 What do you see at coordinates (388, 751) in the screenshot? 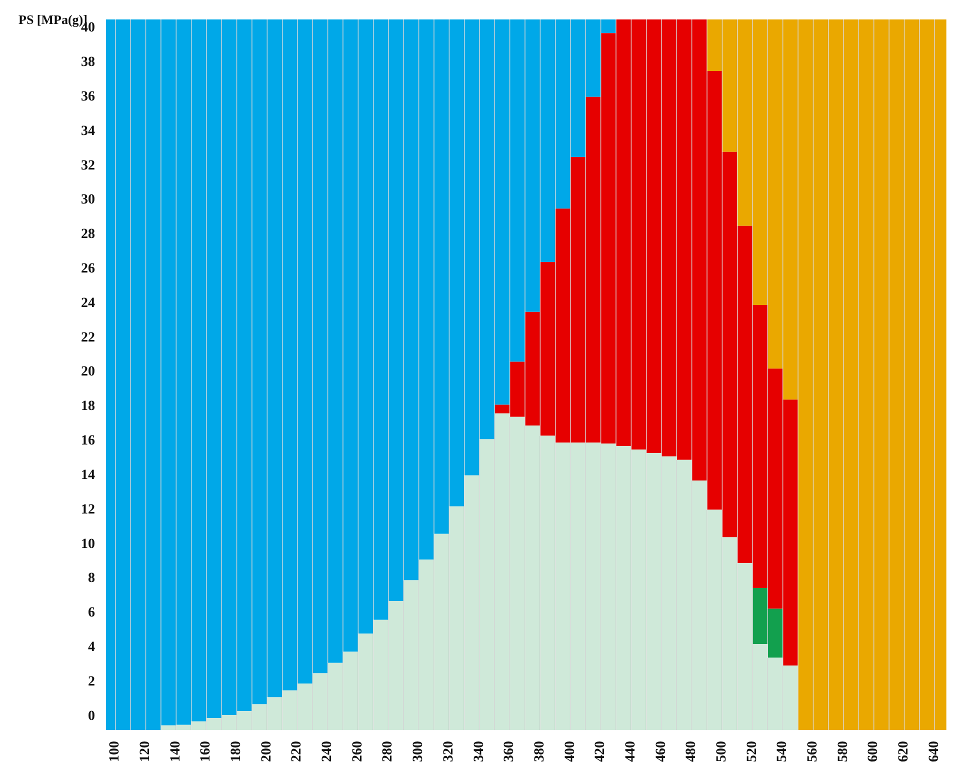
I see `x-tick-label: 280` at bounding box center [388, 751].